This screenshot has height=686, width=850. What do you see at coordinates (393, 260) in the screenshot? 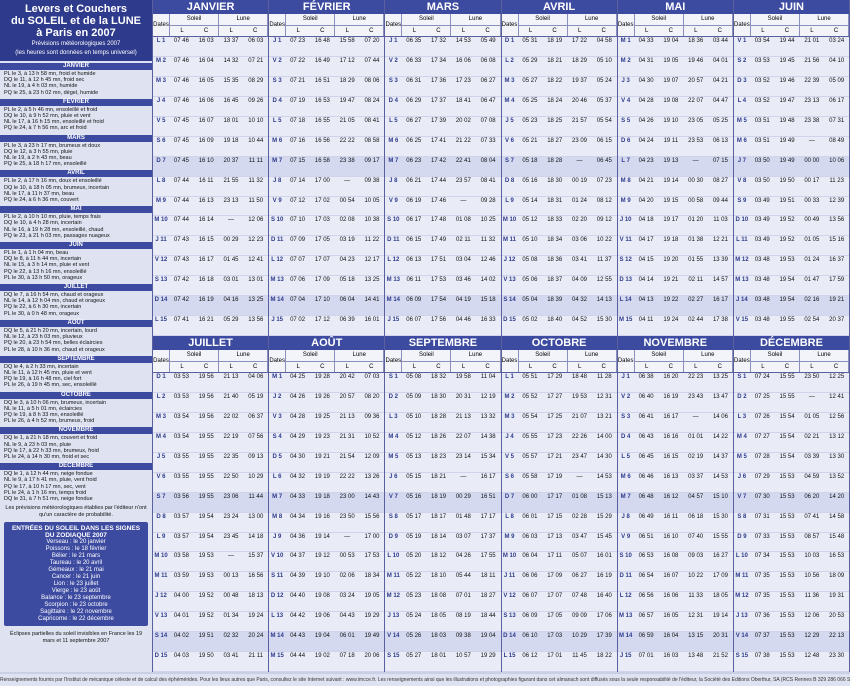
I see `day-date: L 12` at bounding box center [393, 260].